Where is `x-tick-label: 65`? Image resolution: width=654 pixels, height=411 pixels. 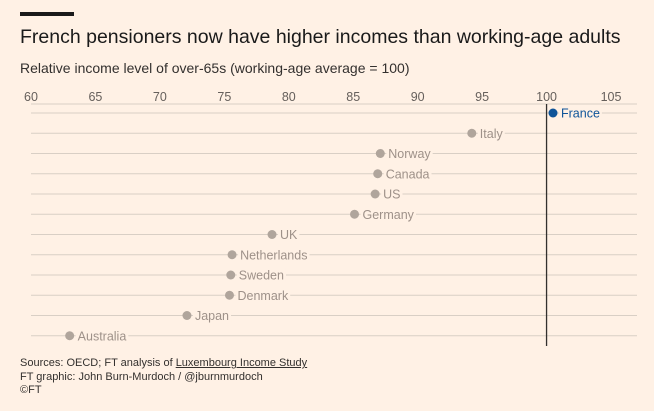
x-tick-label: 65 is located at coordinates (95, 97).